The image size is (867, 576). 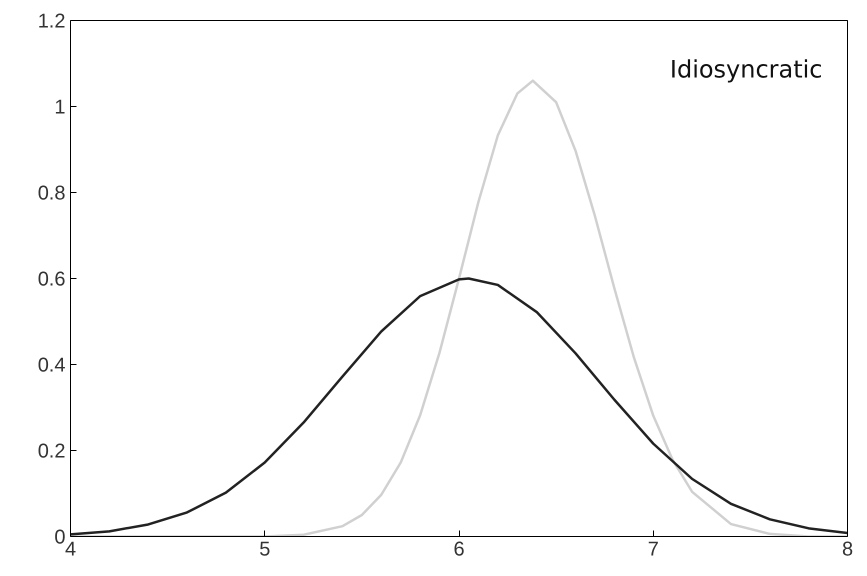 What do you see at coordinates (60, 107) in the screenshot?
I see `y-tick-label: 1` at bounding box center [60, 107].